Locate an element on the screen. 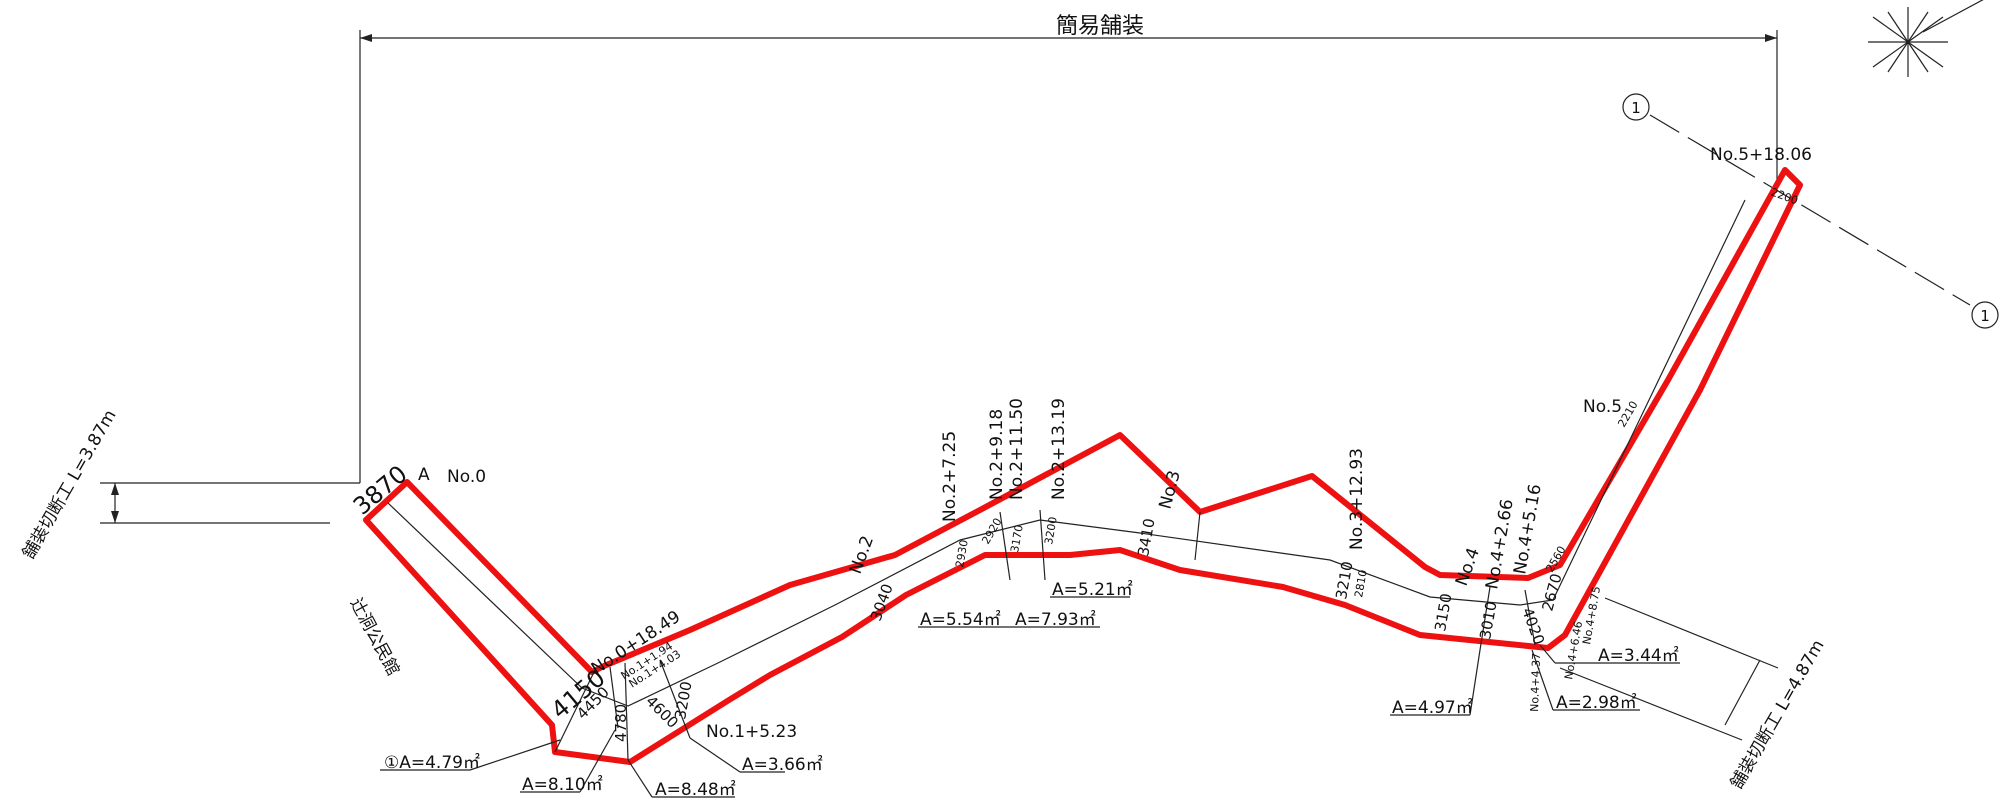  width-3410: 3410 is located at coordinates (1146, 537).